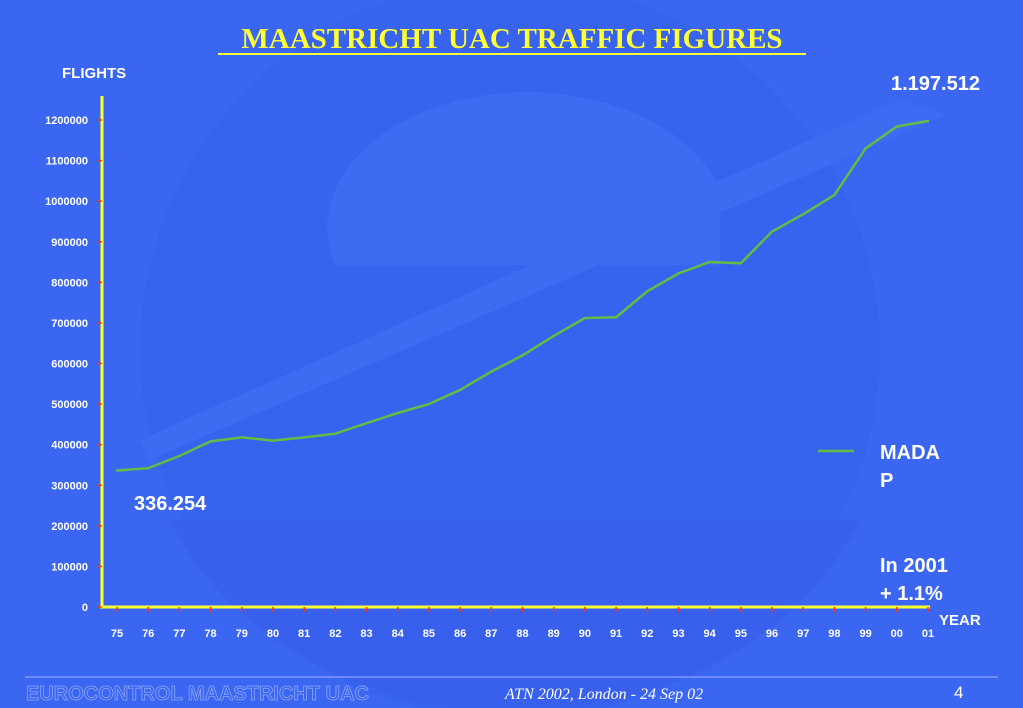 This screenshot has width=1023, height=708. What do you see at coordinates (66, 202) in the screenshot?
I see `y-tick-label: 1000000` at bounding box center [66, 202].